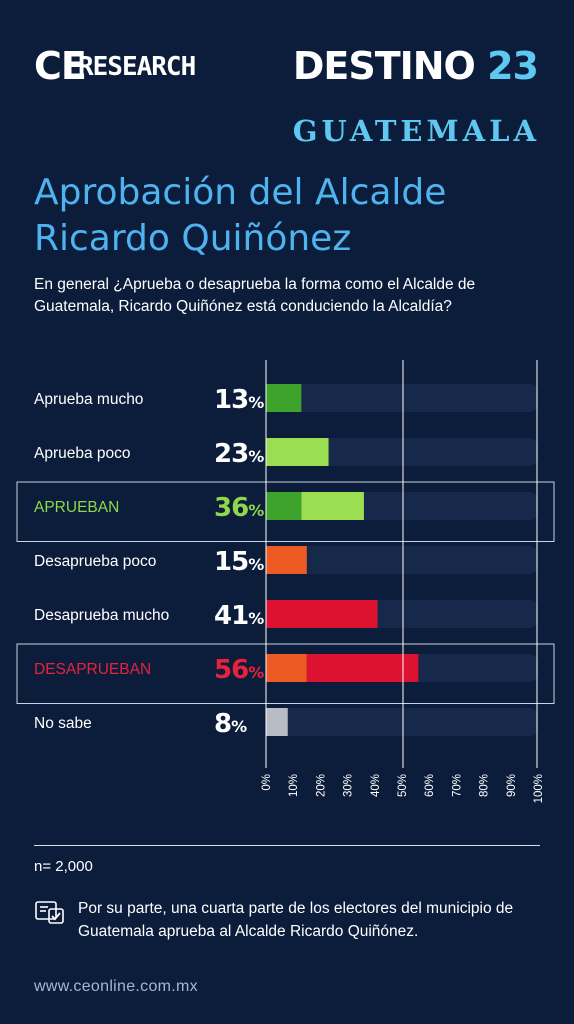  I want to click on value-label: 56%, so click(239, 670).